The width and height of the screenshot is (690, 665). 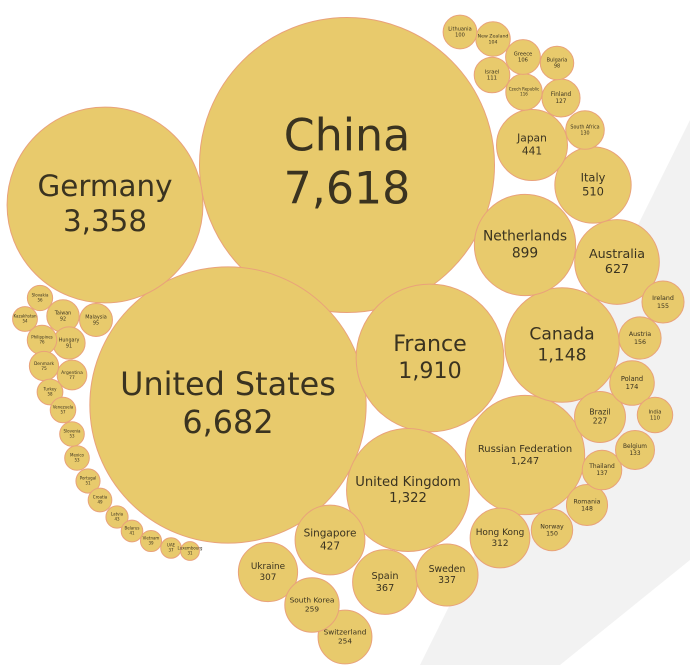 What do you see at coordinates (100, 497) in the screenshot?
I see `bubble-label: Croatia` at bounding box center [100, 497].